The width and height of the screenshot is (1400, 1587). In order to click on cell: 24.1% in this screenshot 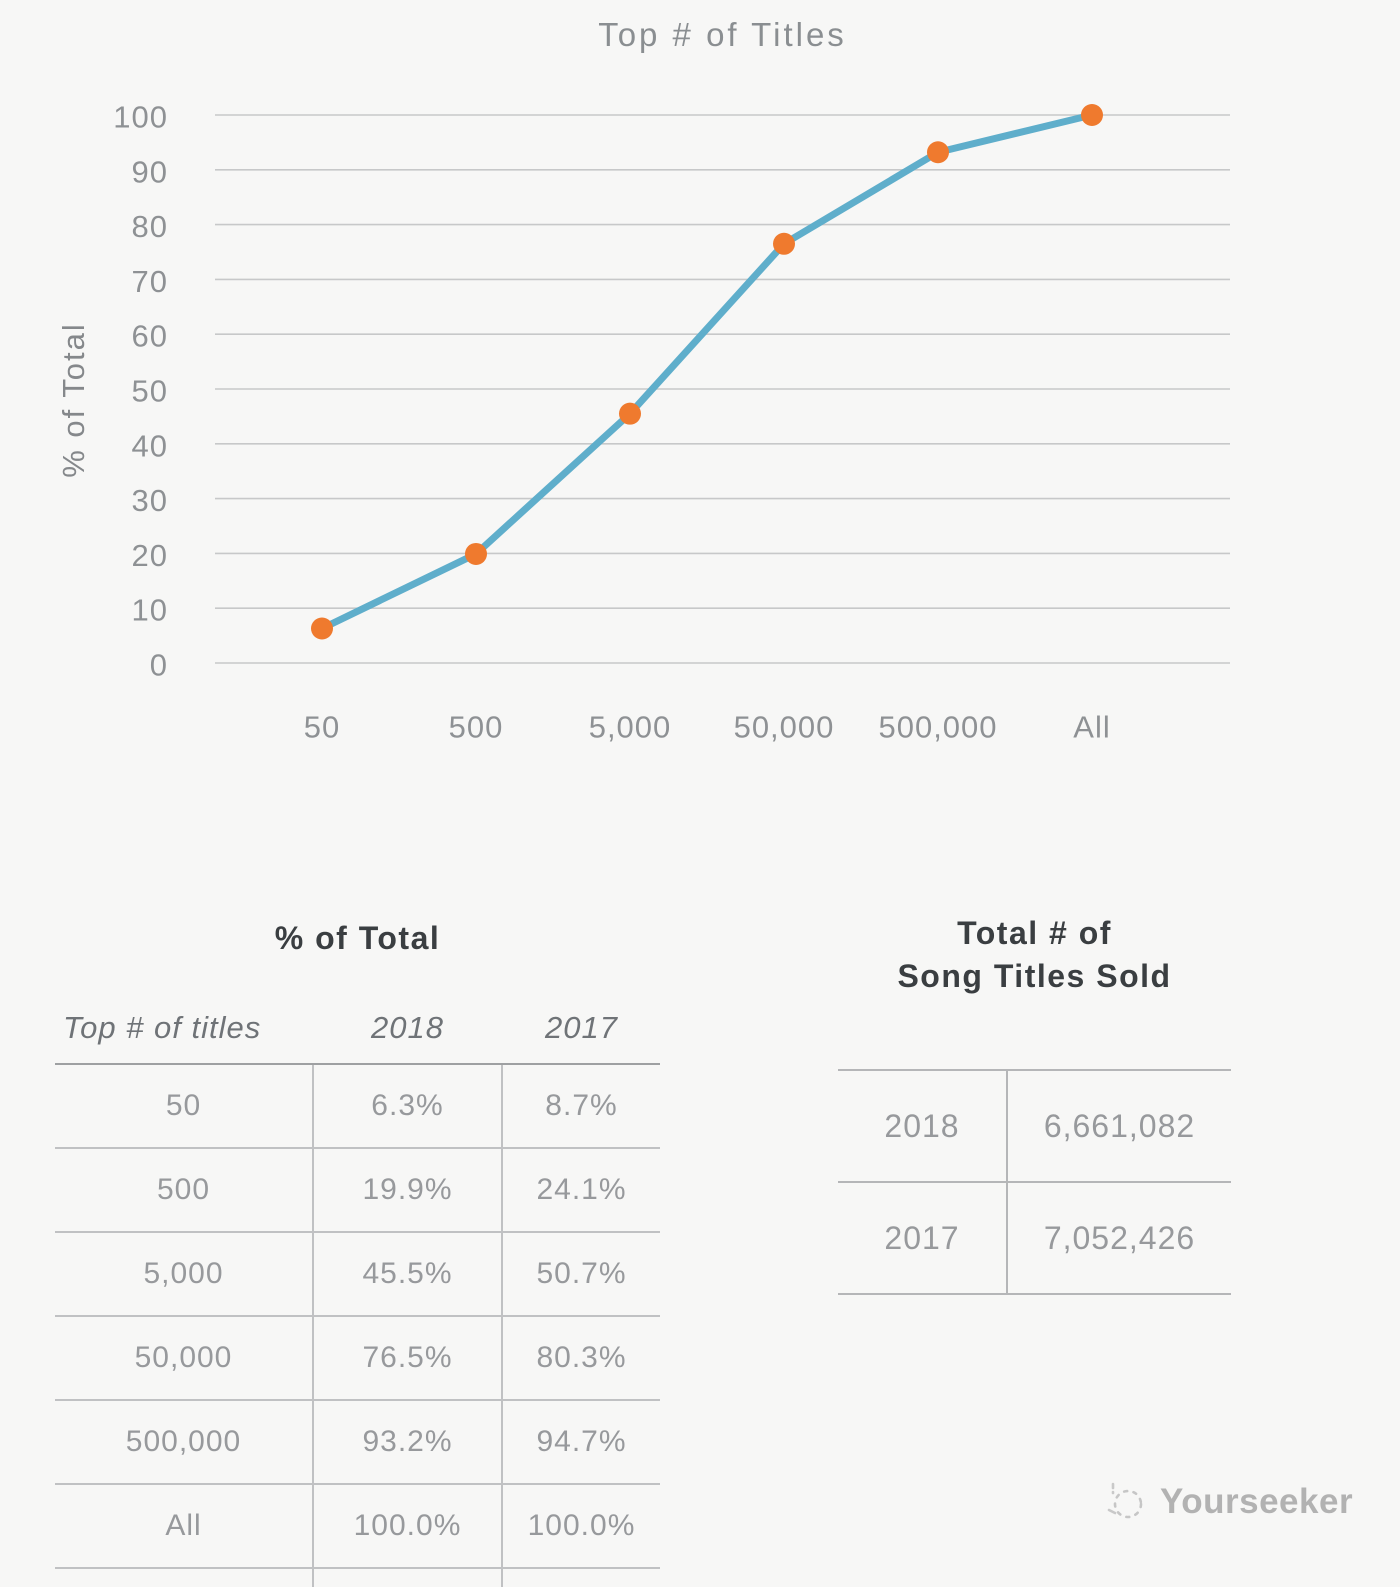, I will do `click(581, 1189)`.